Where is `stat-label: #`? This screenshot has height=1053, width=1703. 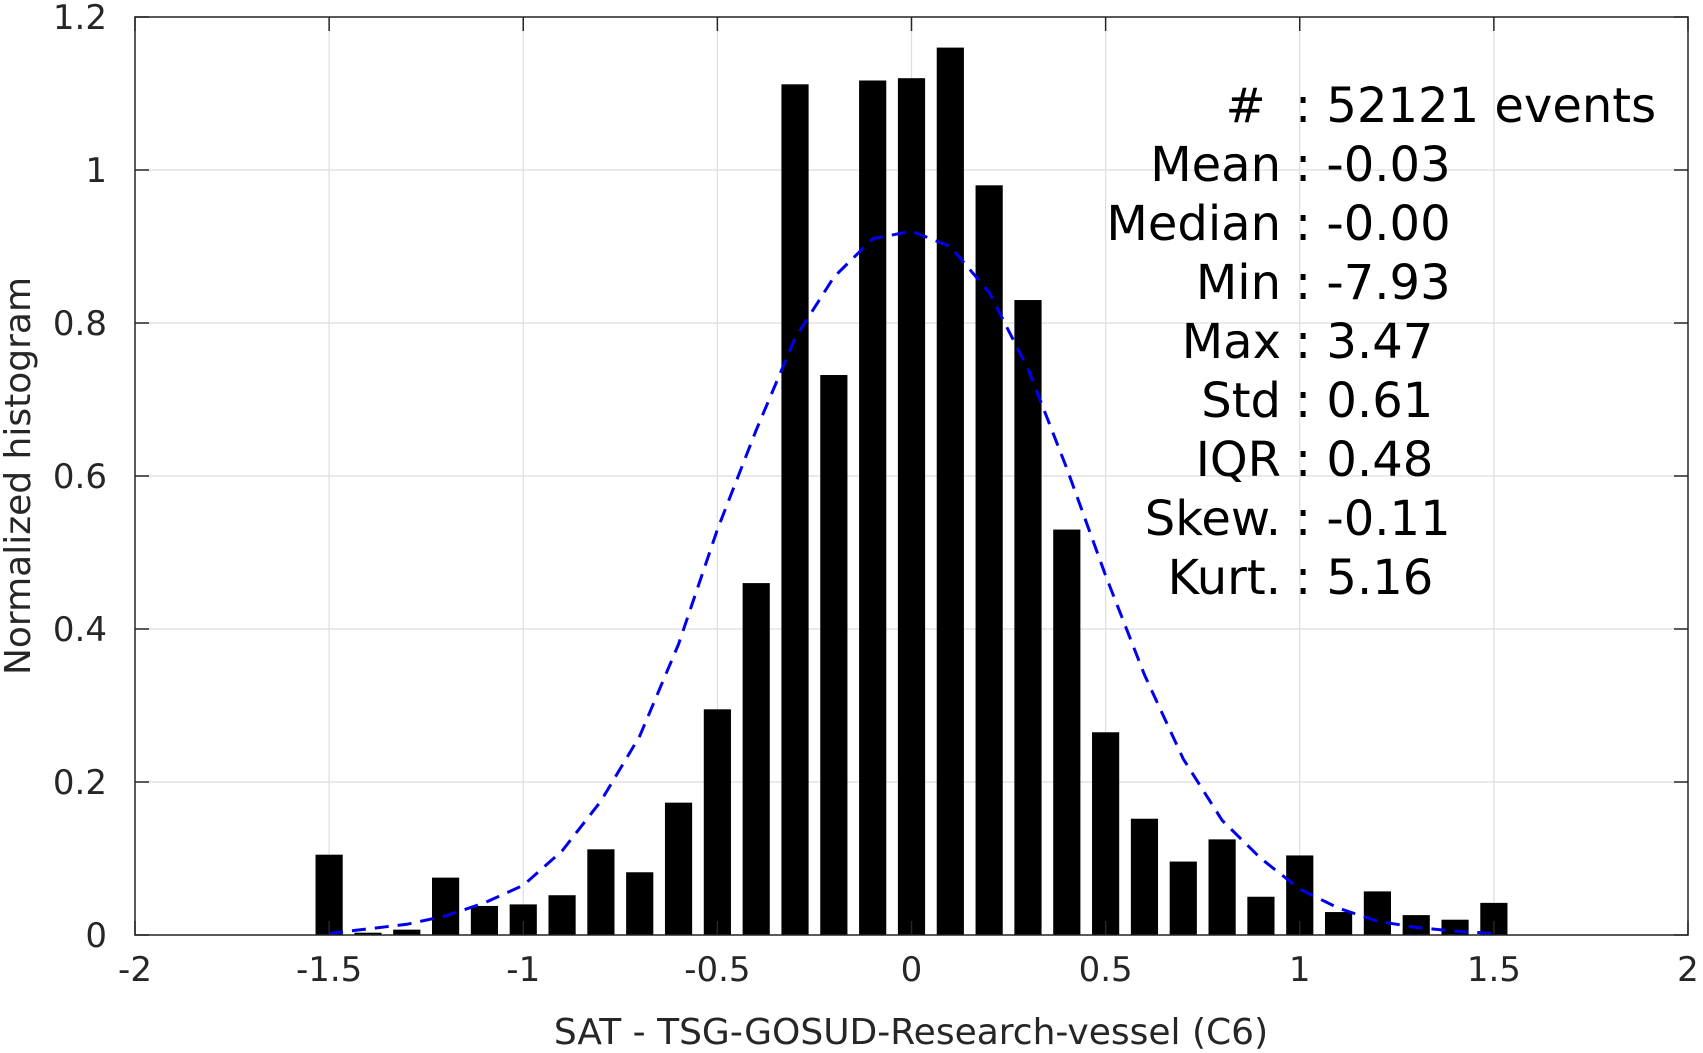
stat-label: # is located at coordinates (1253, 106).